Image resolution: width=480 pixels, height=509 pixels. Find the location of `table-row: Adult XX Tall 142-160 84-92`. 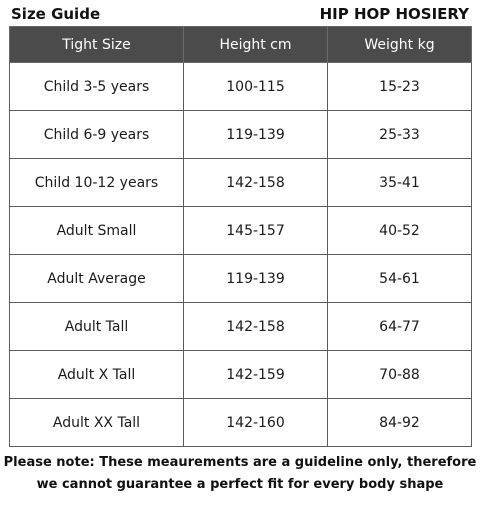

table-row: Adult XX Tall 142-160 84-92 is located at coordinates (240, 422).